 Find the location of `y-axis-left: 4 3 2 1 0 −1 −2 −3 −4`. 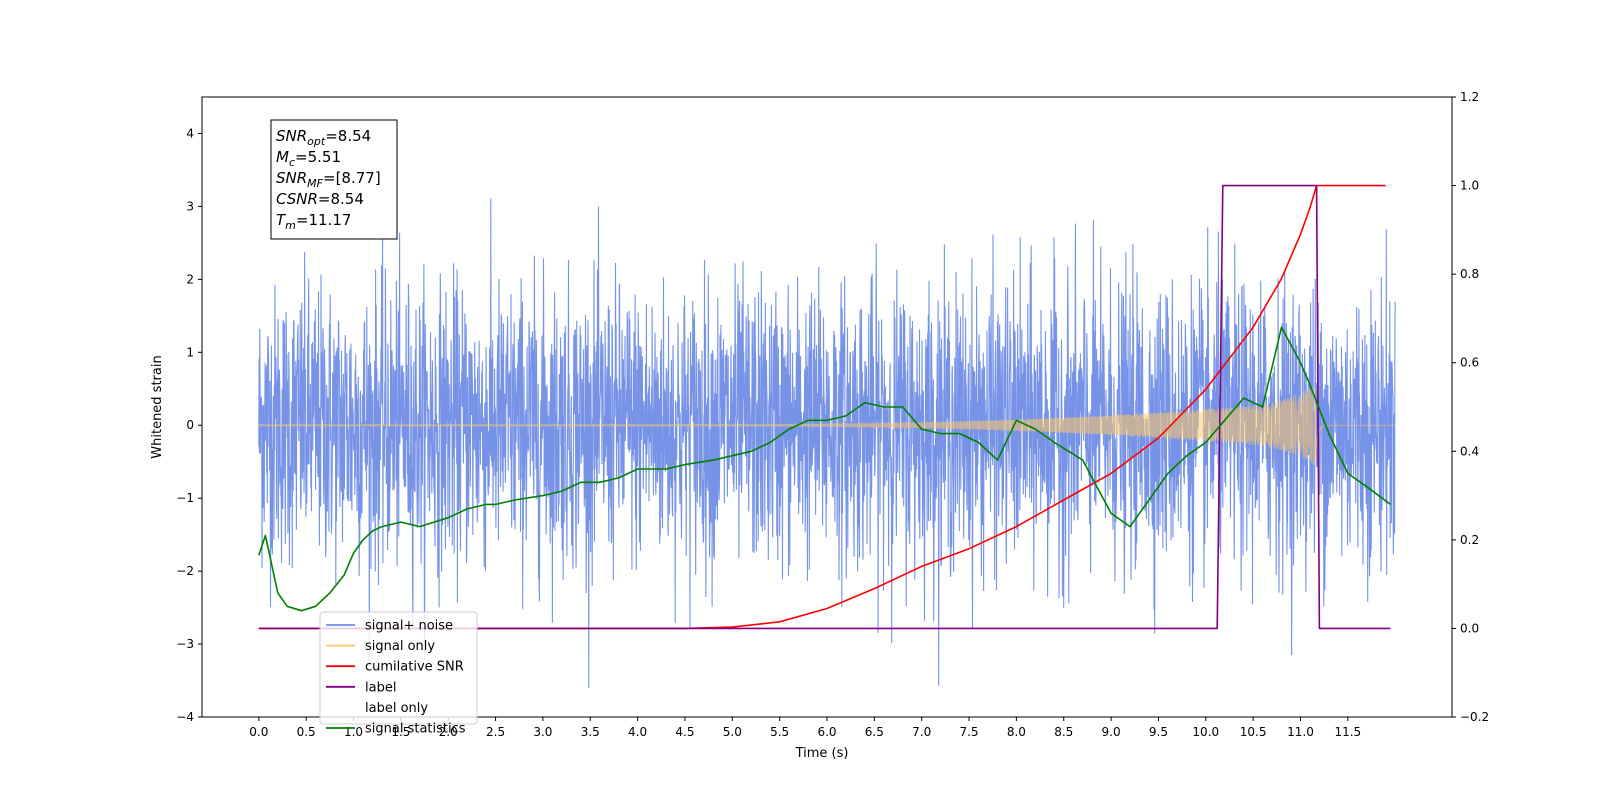

y-axis-left: 4 3 2 1 0 −1 −2 −3 −4 is located at coordinates (189, 425).